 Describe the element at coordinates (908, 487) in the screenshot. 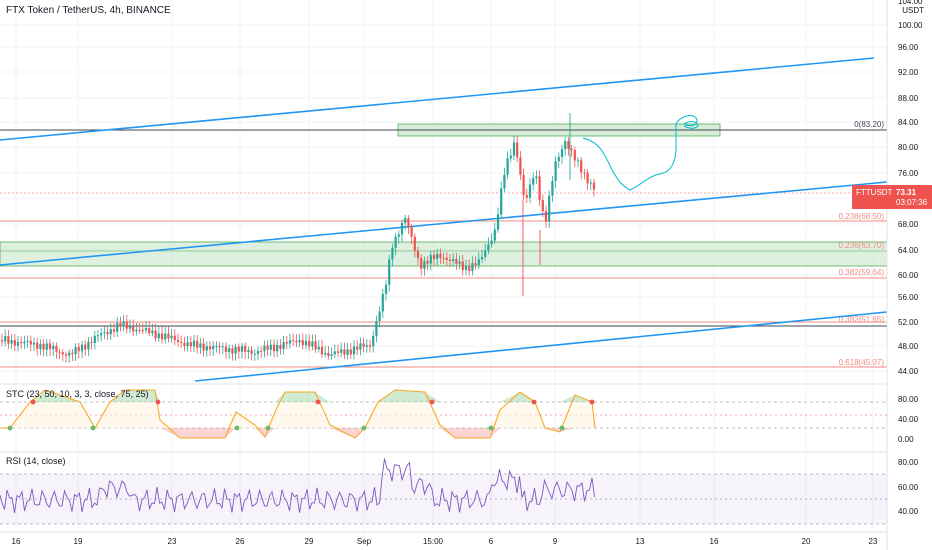

I see `rsi-tick: 60.00` at that location.